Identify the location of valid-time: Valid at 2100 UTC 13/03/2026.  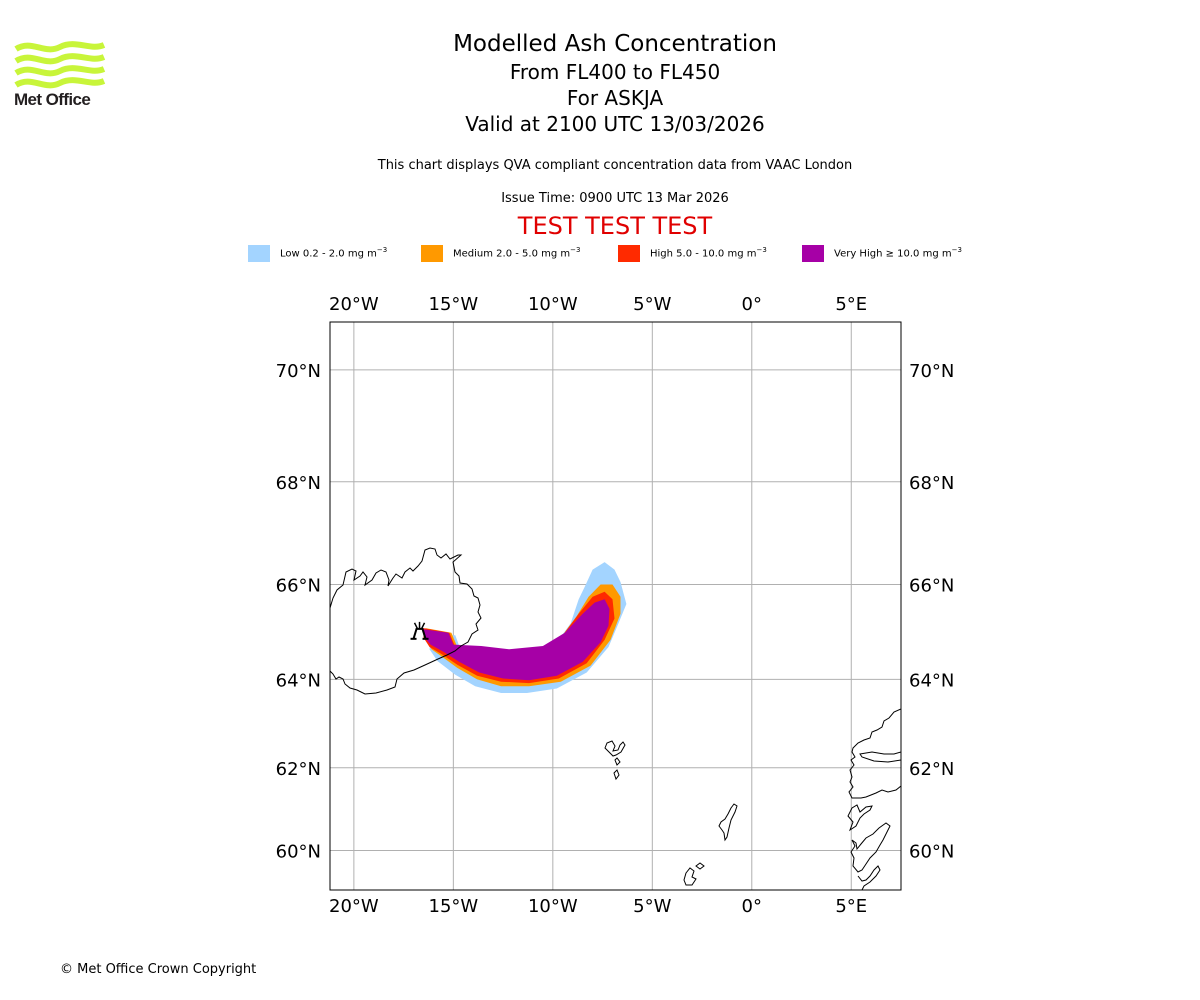
(615, 124).